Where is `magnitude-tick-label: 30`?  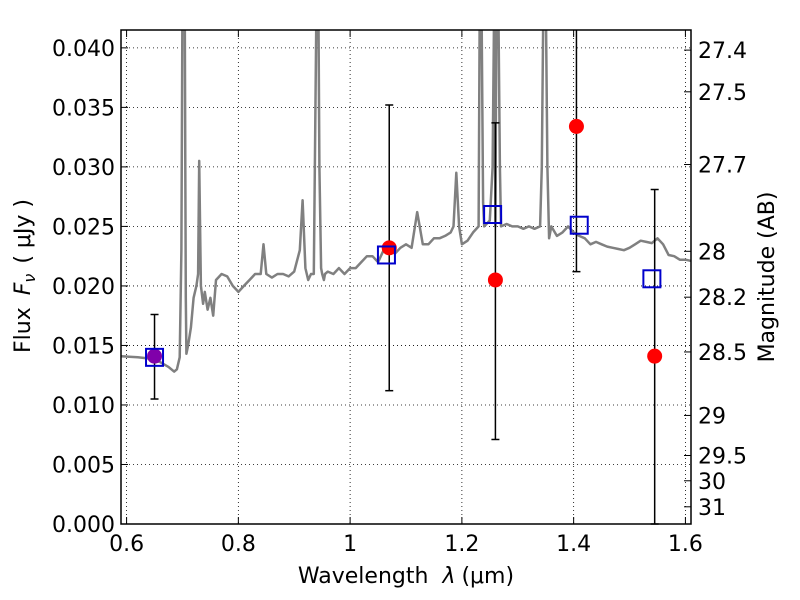
magnitude-tick-label: 30 is located at coordinates (712, 482).